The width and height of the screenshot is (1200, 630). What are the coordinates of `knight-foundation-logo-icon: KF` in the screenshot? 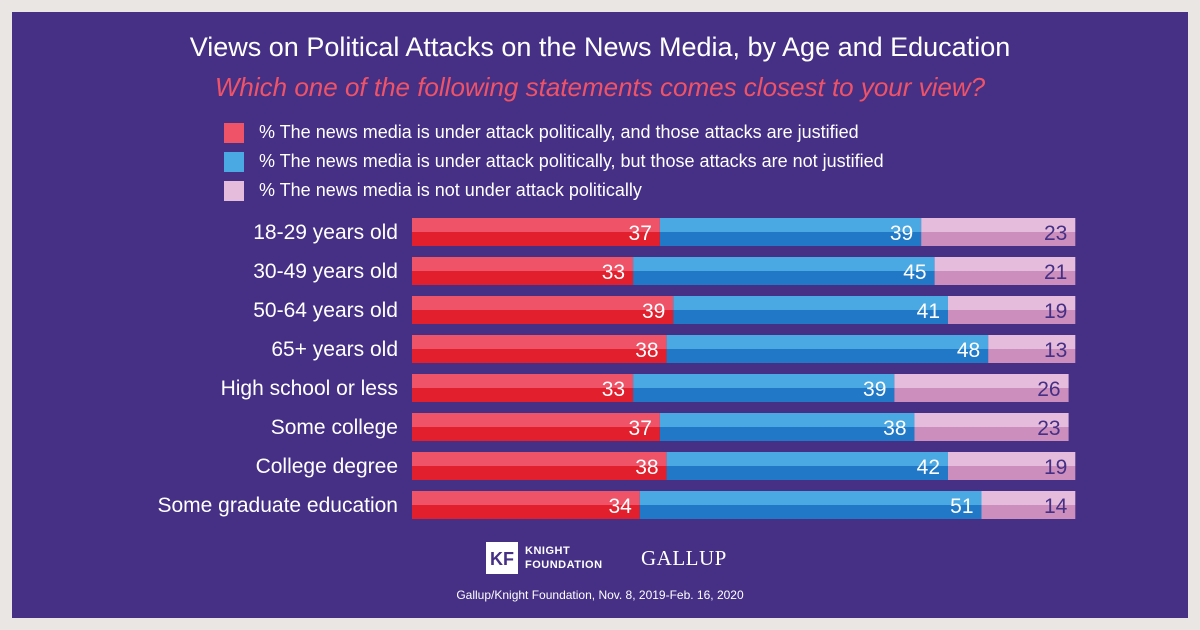 It's located at (502, 558).